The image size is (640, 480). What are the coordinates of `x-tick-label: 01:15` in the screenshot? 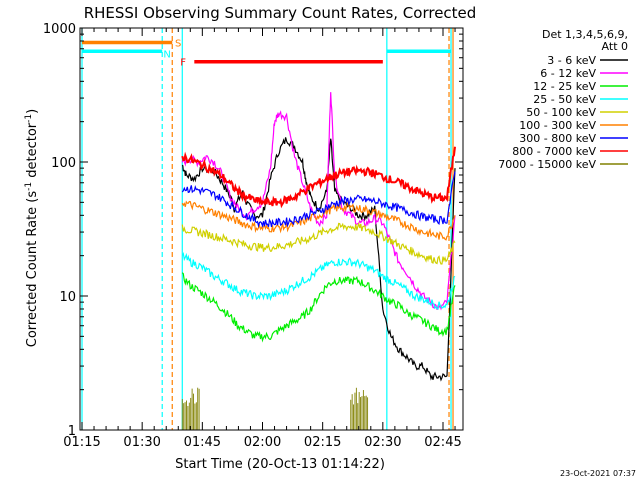 It's located at (81, 442).